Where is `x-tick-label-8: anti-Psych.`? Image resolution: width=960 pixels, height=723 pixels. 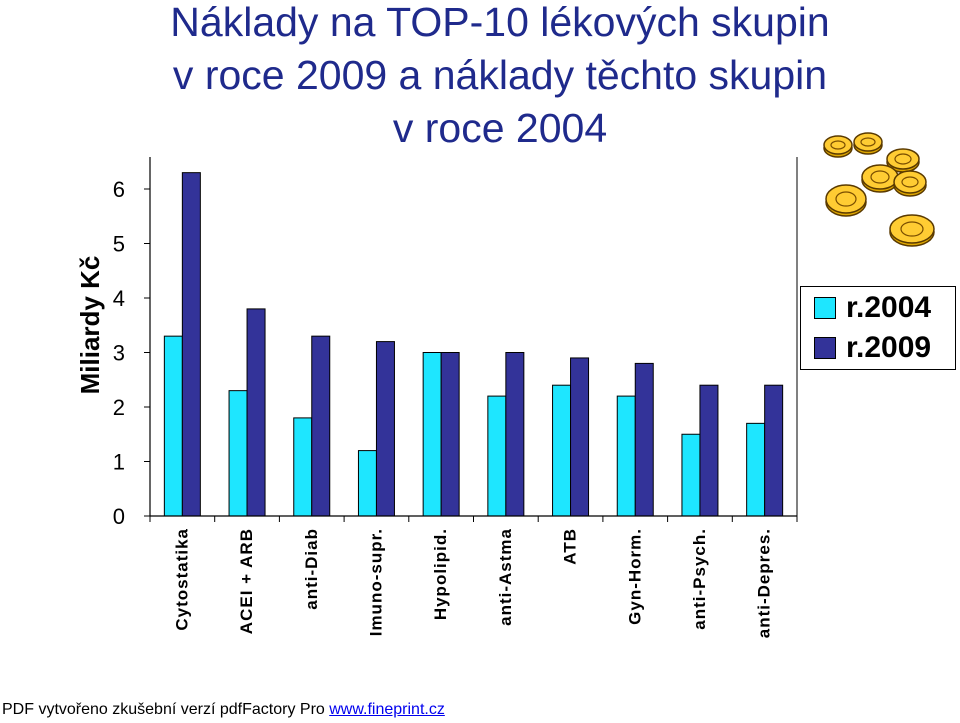 x-tick-label-8: anti-Psych. is located at coordinates (699, 579).